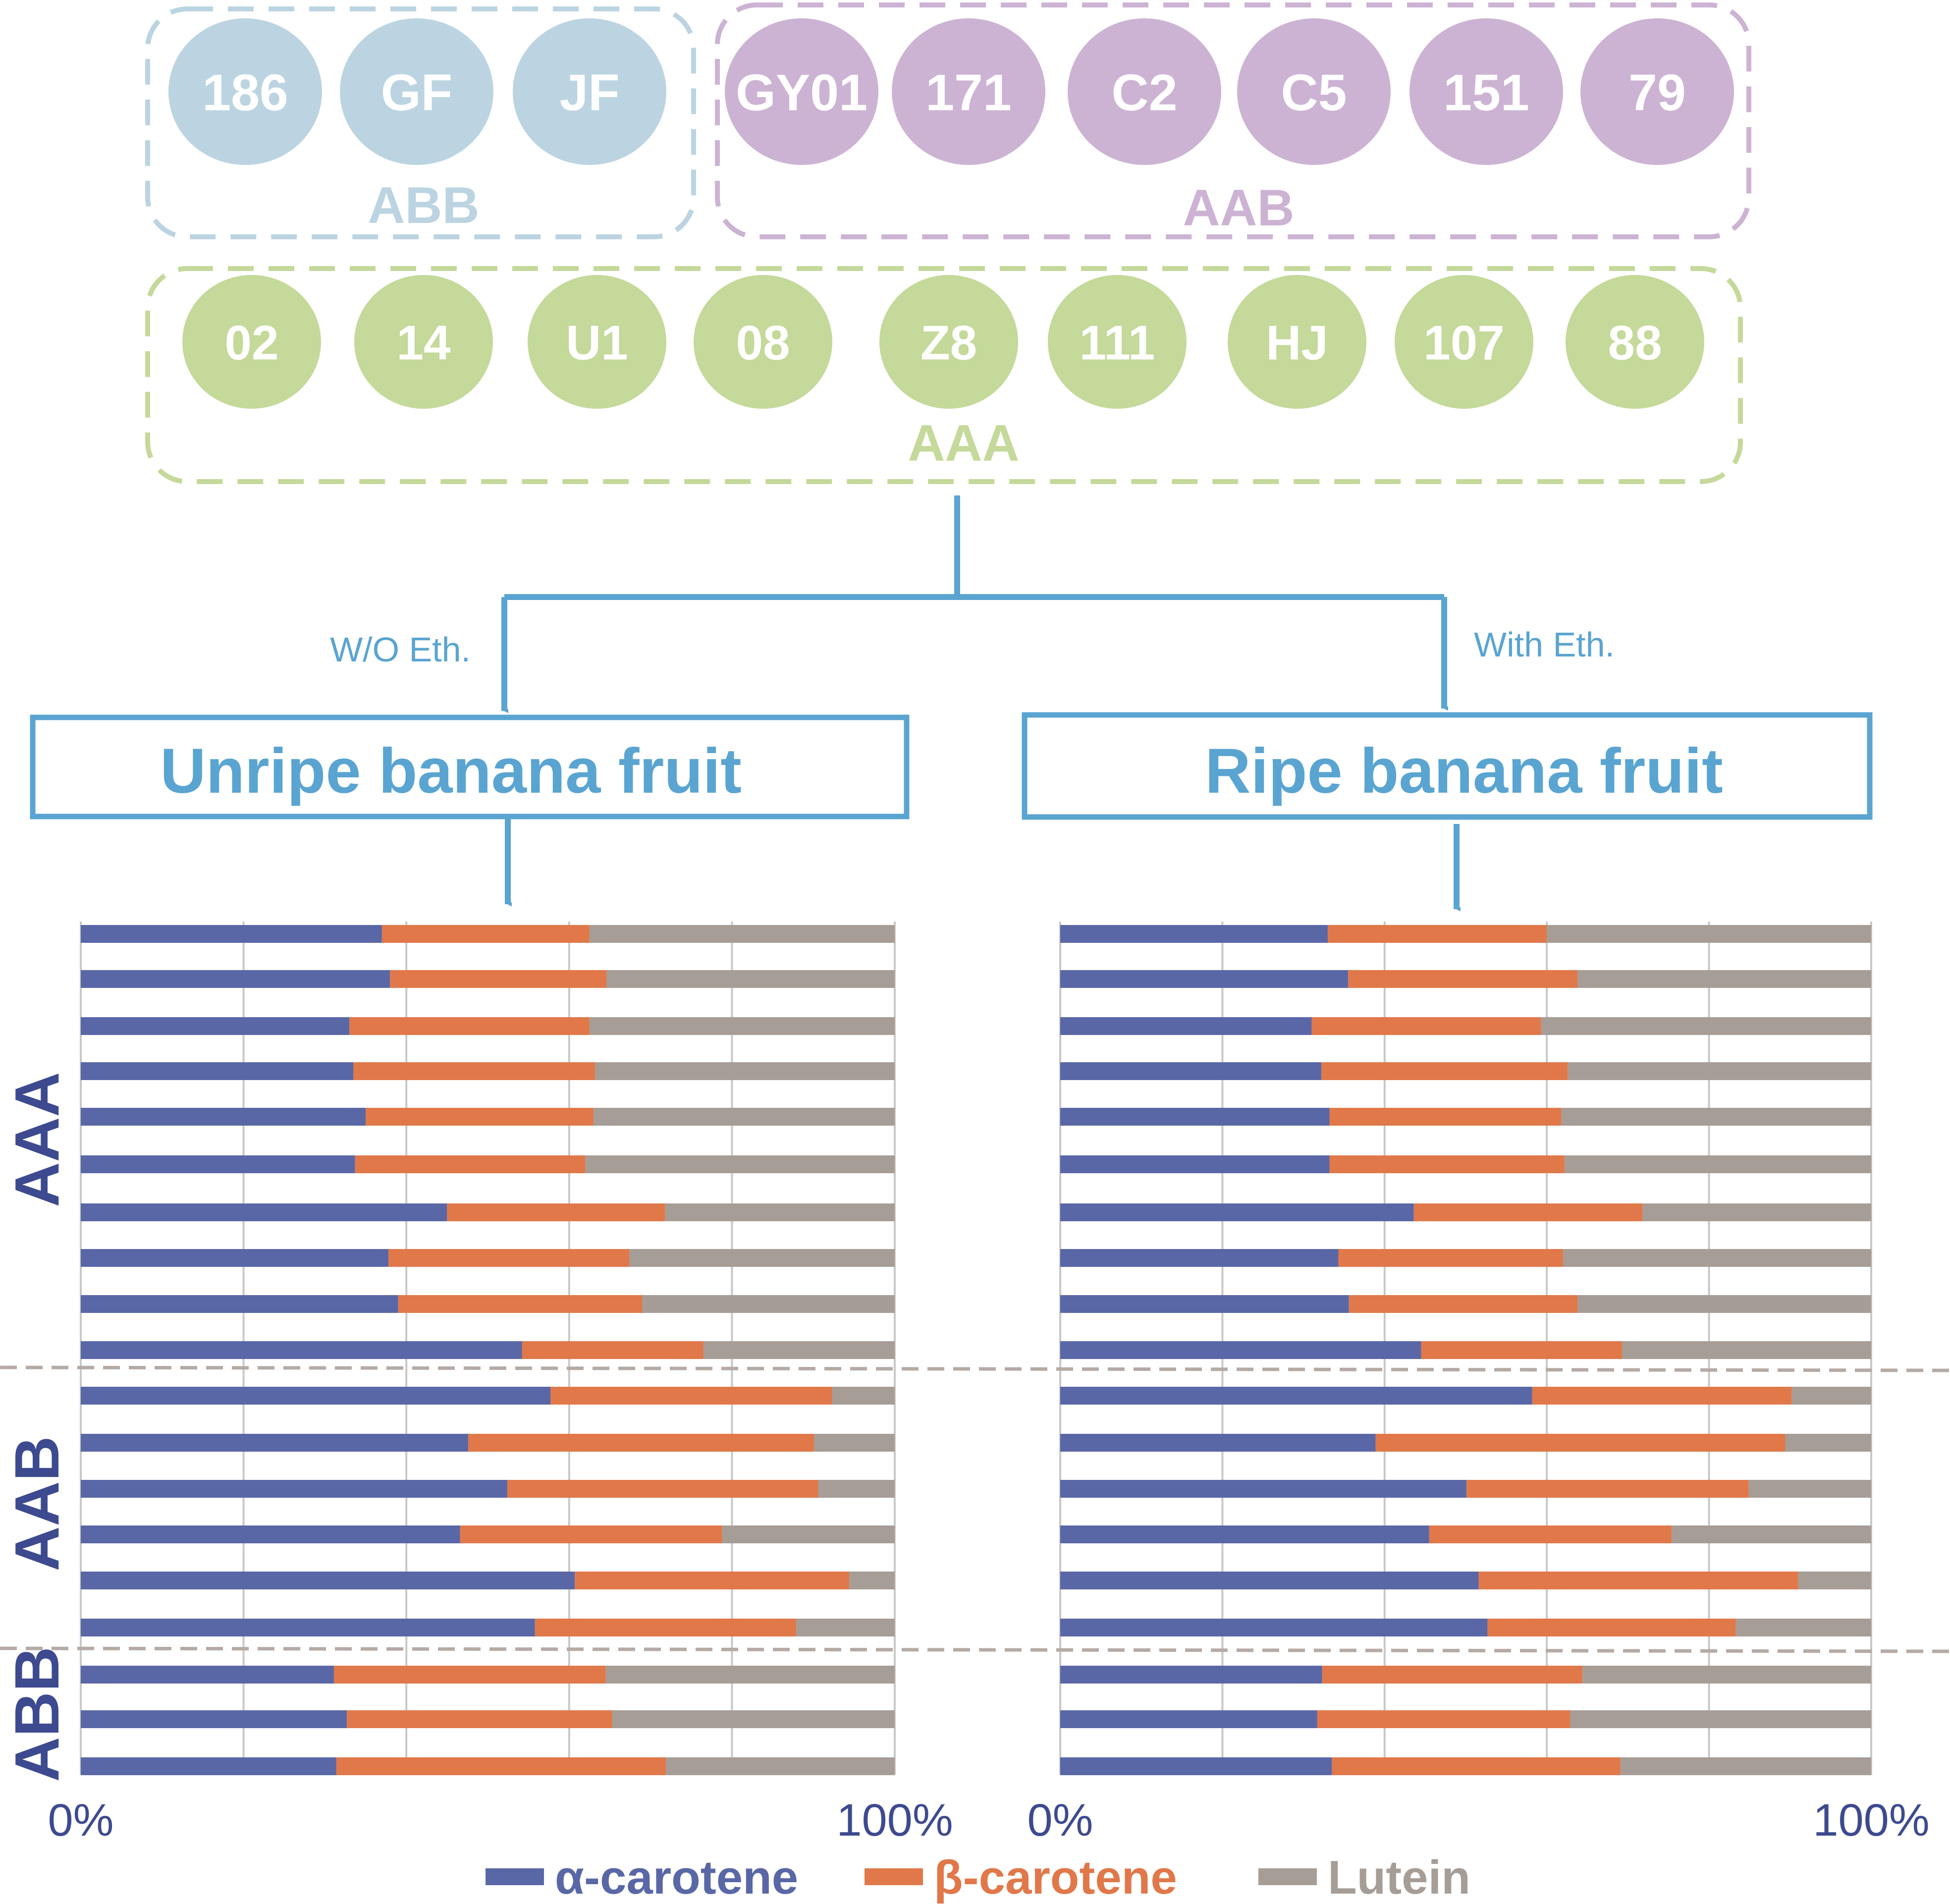 The width and height of the screenshot is (1950, 1904). What do you see at coordinates (81, 1821) in the screenshot?
I see `x-tick-label: 0%` at bounding box center [81, 1821].